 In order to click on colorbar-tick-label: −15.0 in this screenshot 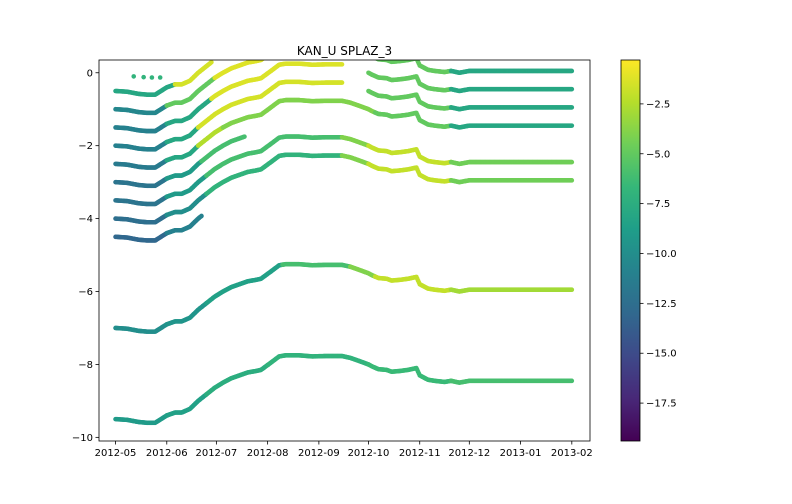, I will do `click(661, 354)`.